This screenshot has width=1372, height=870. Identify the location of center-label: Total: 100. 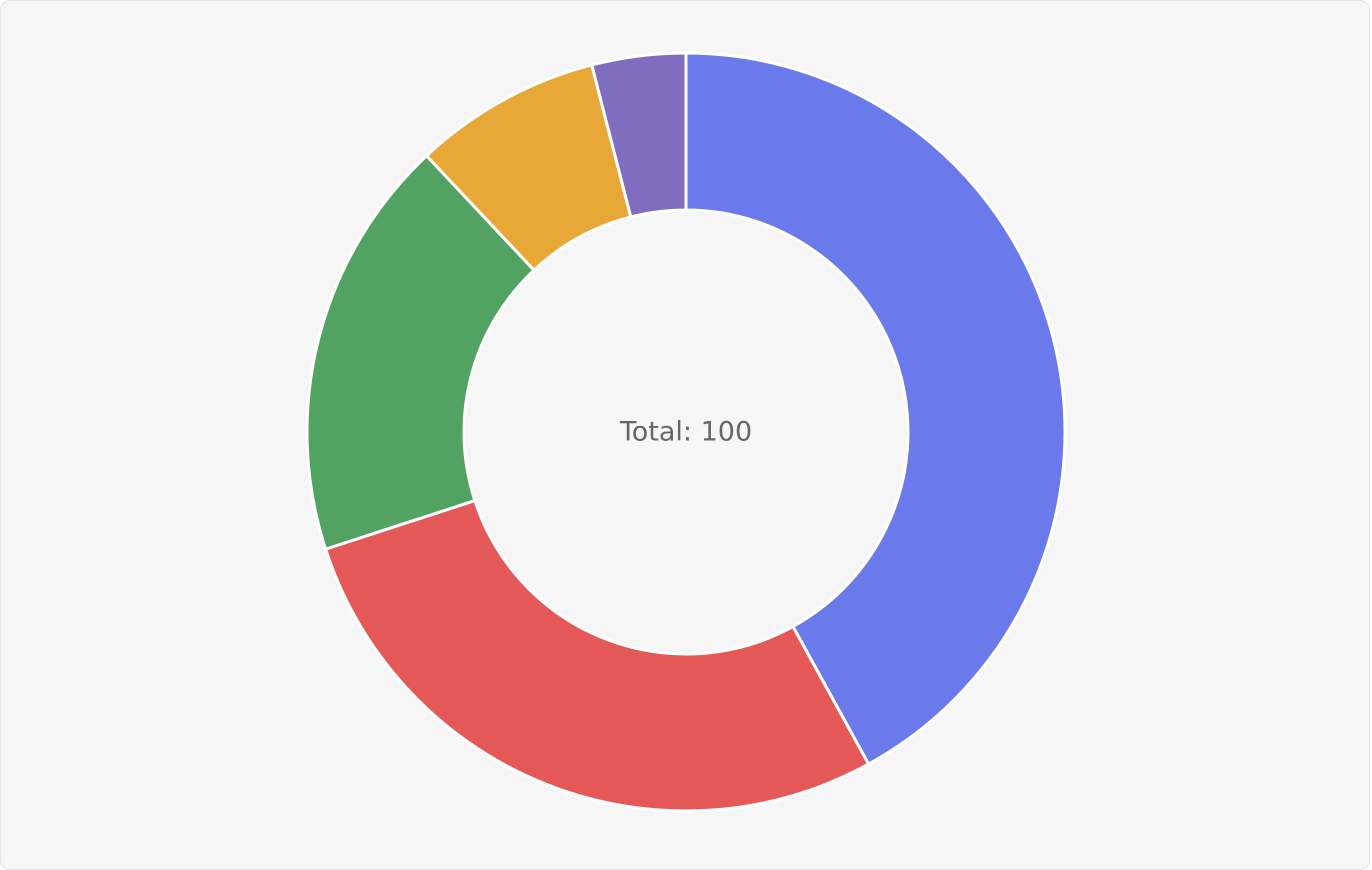
(685, 432).